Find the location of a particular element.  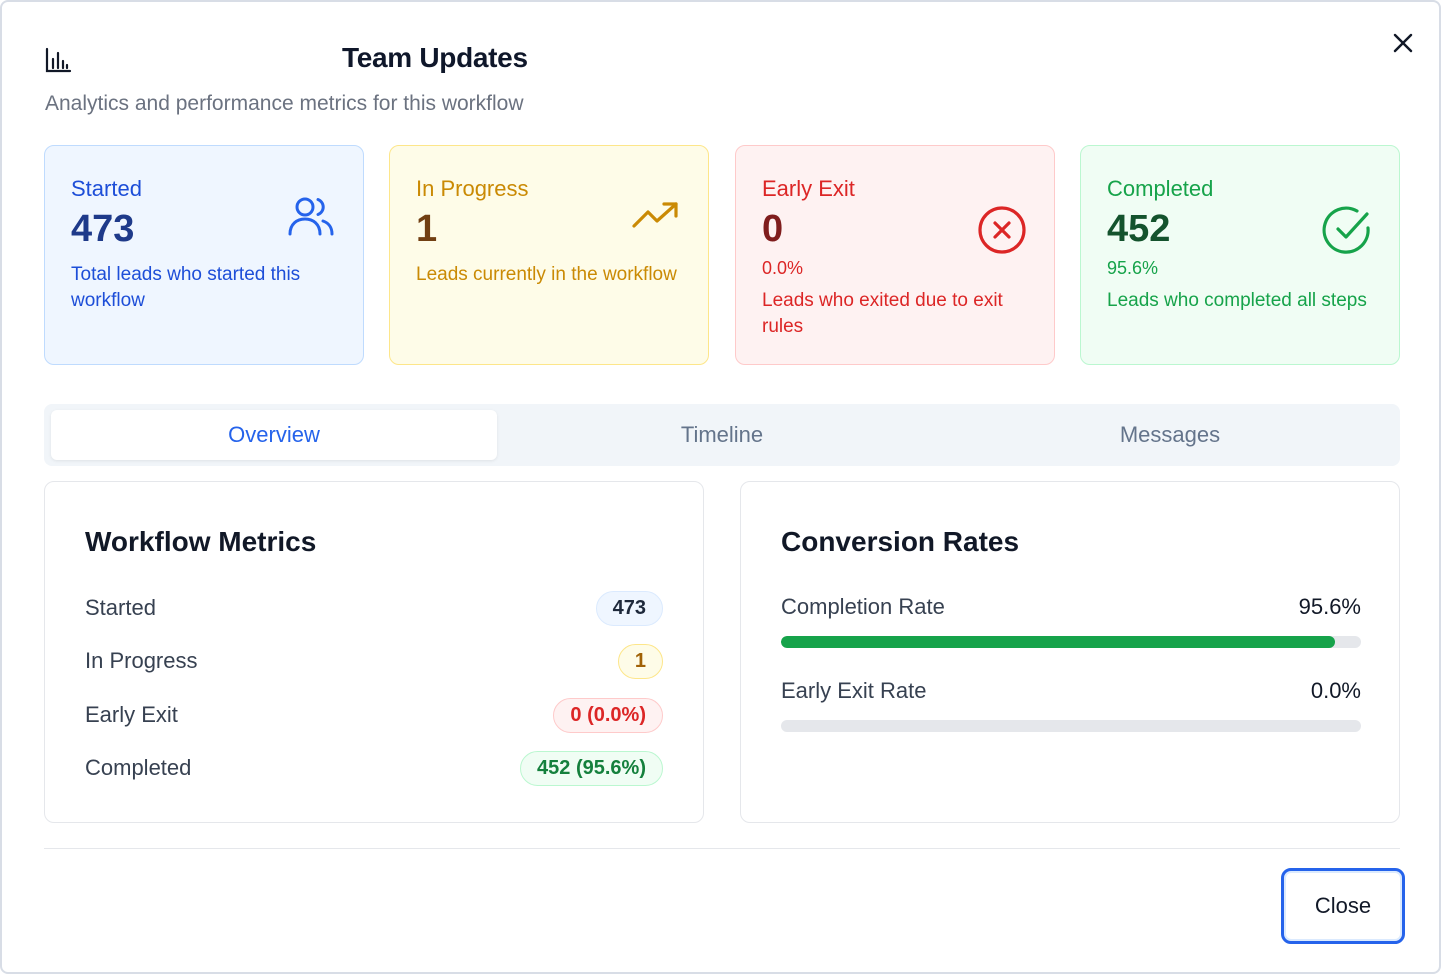

metric-badge: 0 (0.0%) is located at coordinates (608, 715).